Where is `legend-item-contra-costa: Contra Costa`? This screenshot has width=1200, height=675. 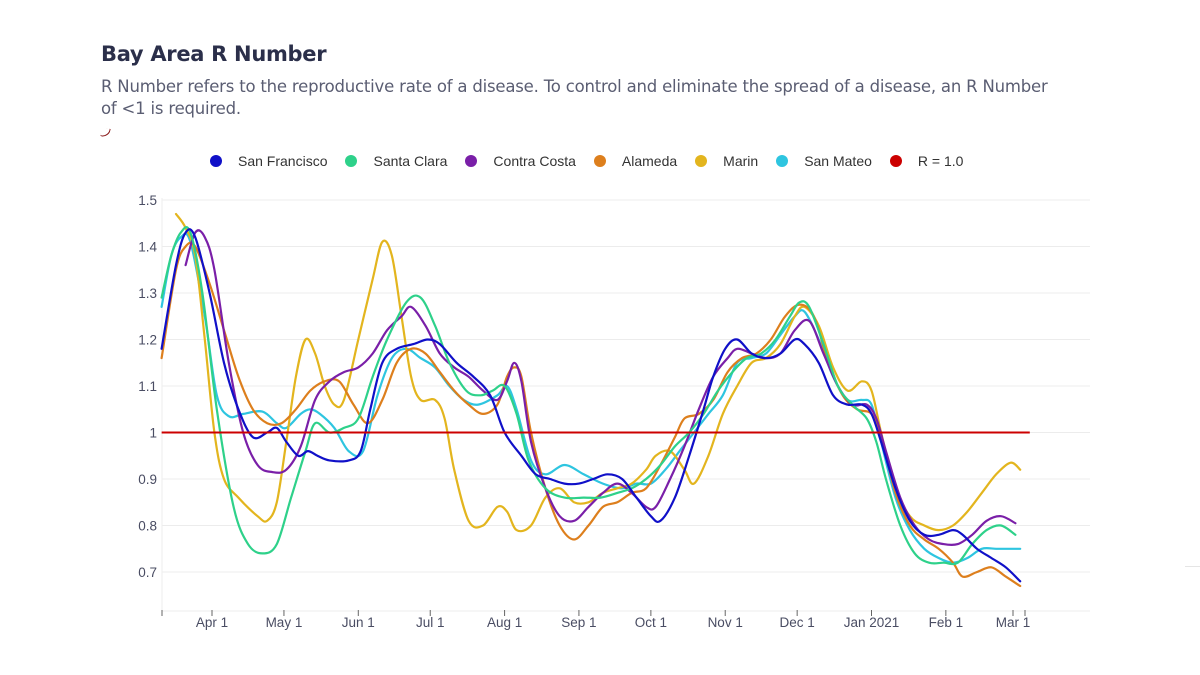 legend-item-contra-costa: Contra Costa is located at coordinates (520, 161).